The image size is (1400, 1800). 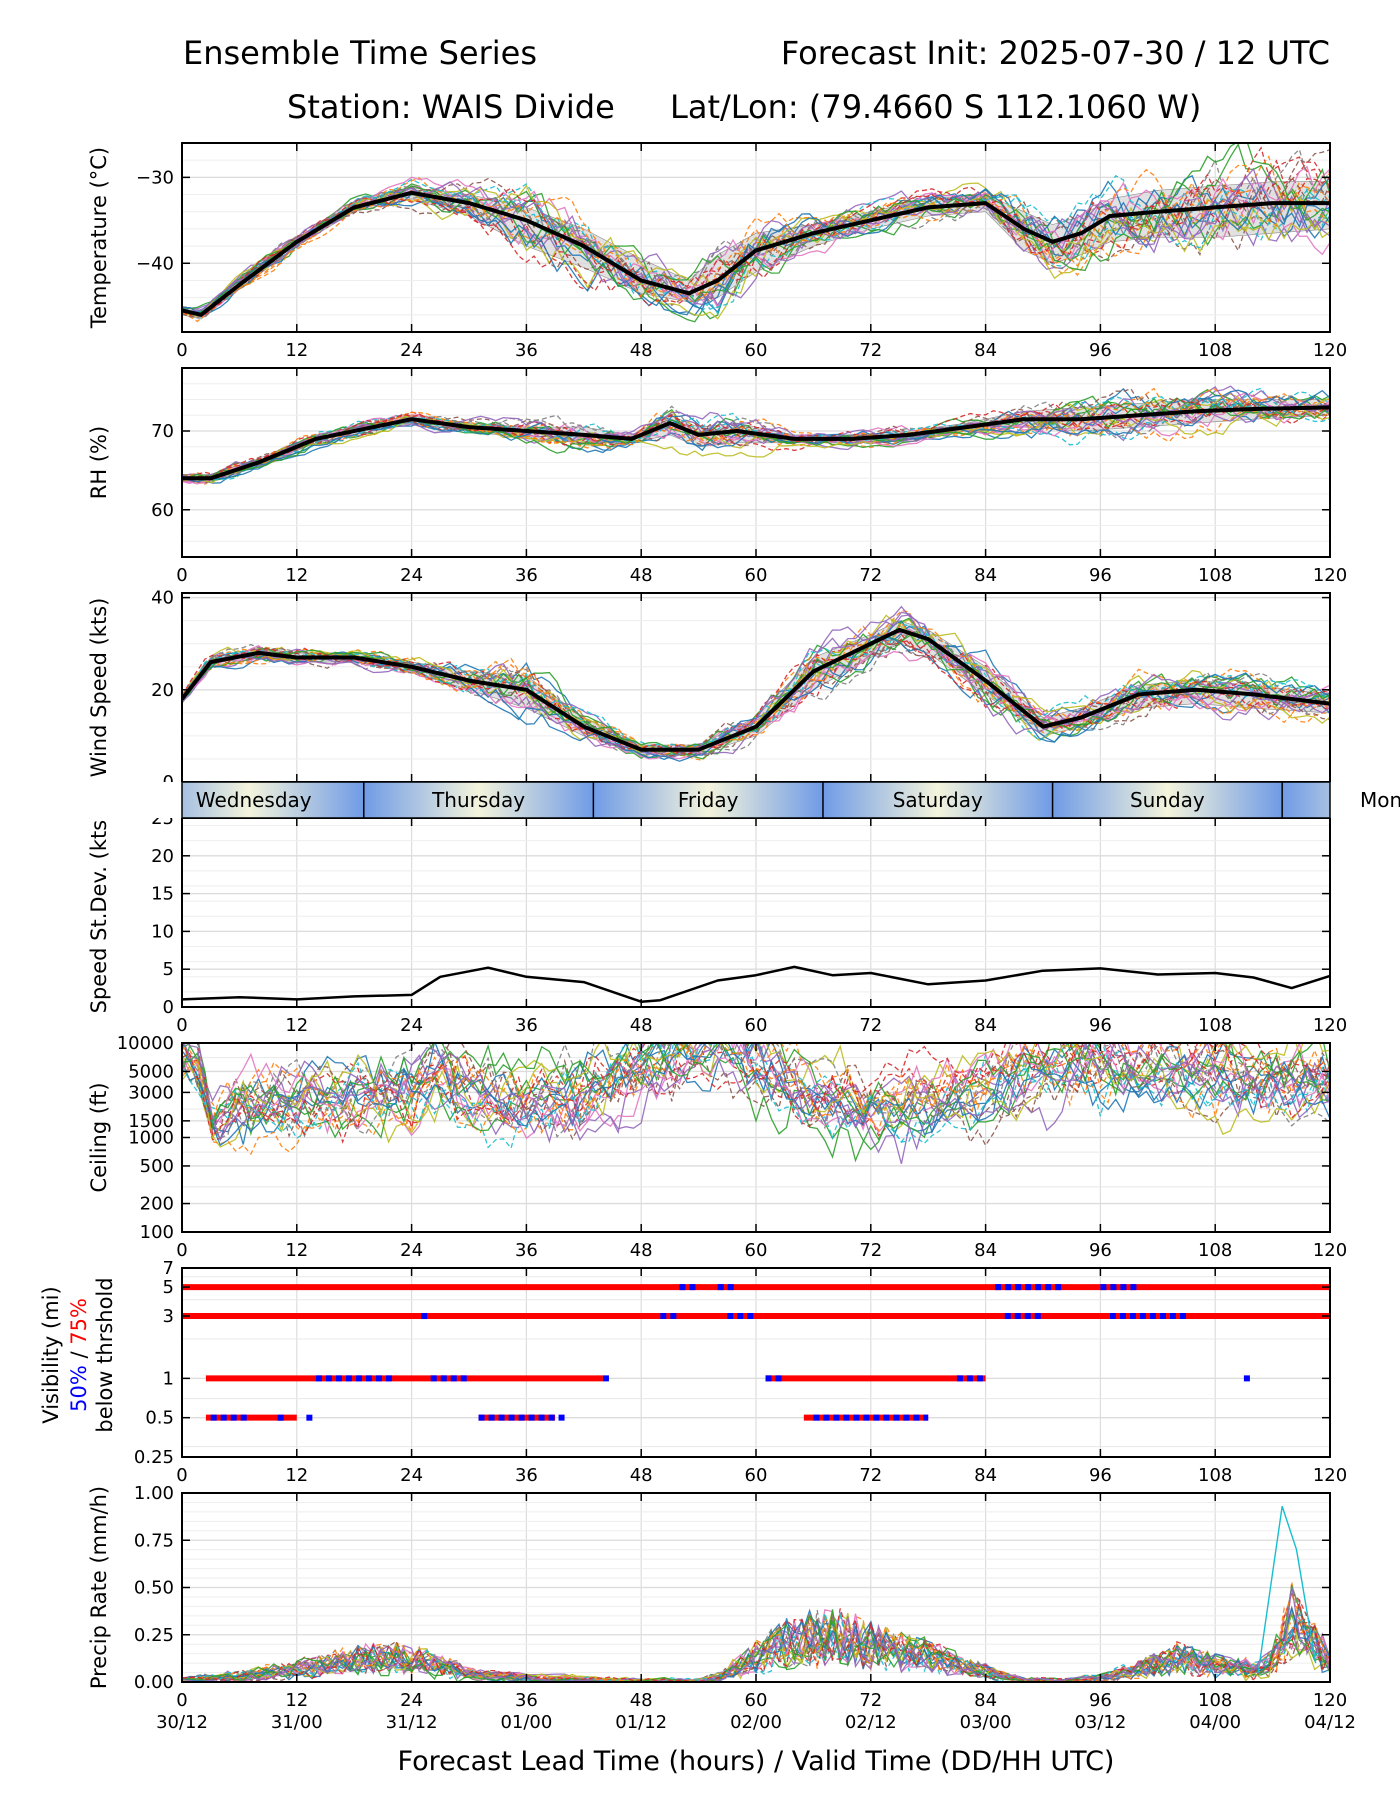 What do you see at coordinates (151, 1071) in the screenshot?
I see `y-tick-label: 5000` at bounding box center [151, 1071].